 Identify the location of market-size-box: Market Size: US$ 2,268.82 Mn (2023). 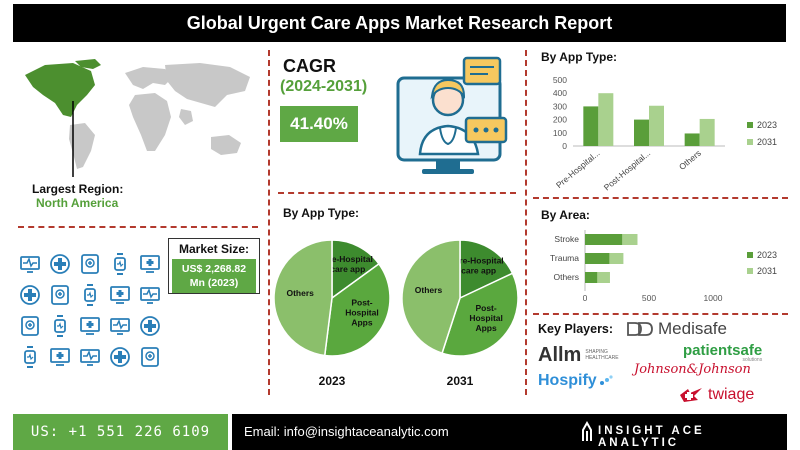
(214, 266).